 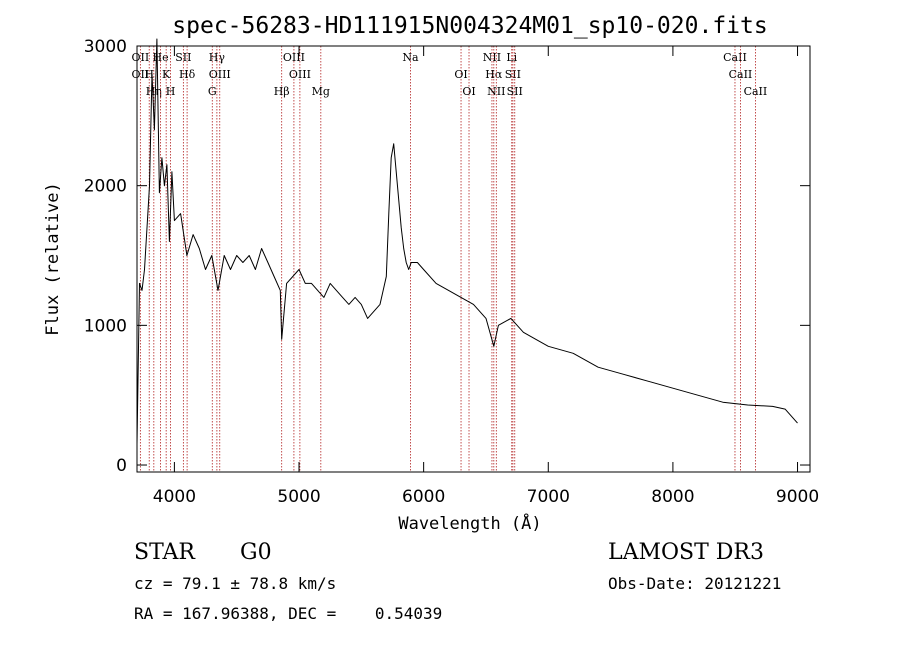 What do you see at coordinates (494, 74) in the screenshot?
I see `line-mark-label: Hα` at bounding box center [494, 74].